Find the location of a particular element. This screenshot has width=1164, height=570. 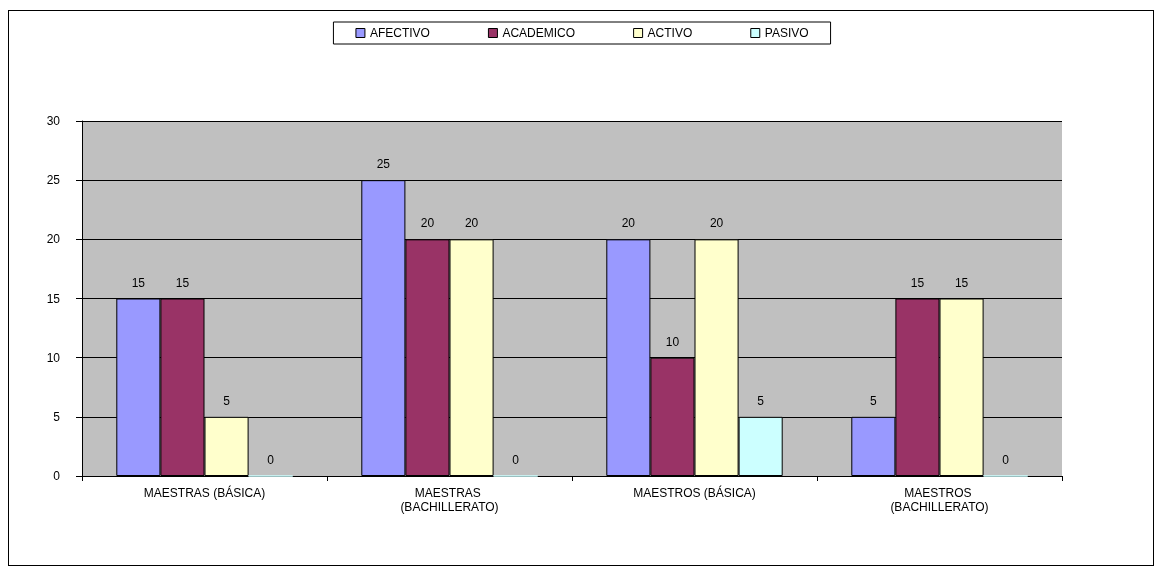

x-tick-label: MAESTROS (BÁSICA) is located at coordinates (694, 492).